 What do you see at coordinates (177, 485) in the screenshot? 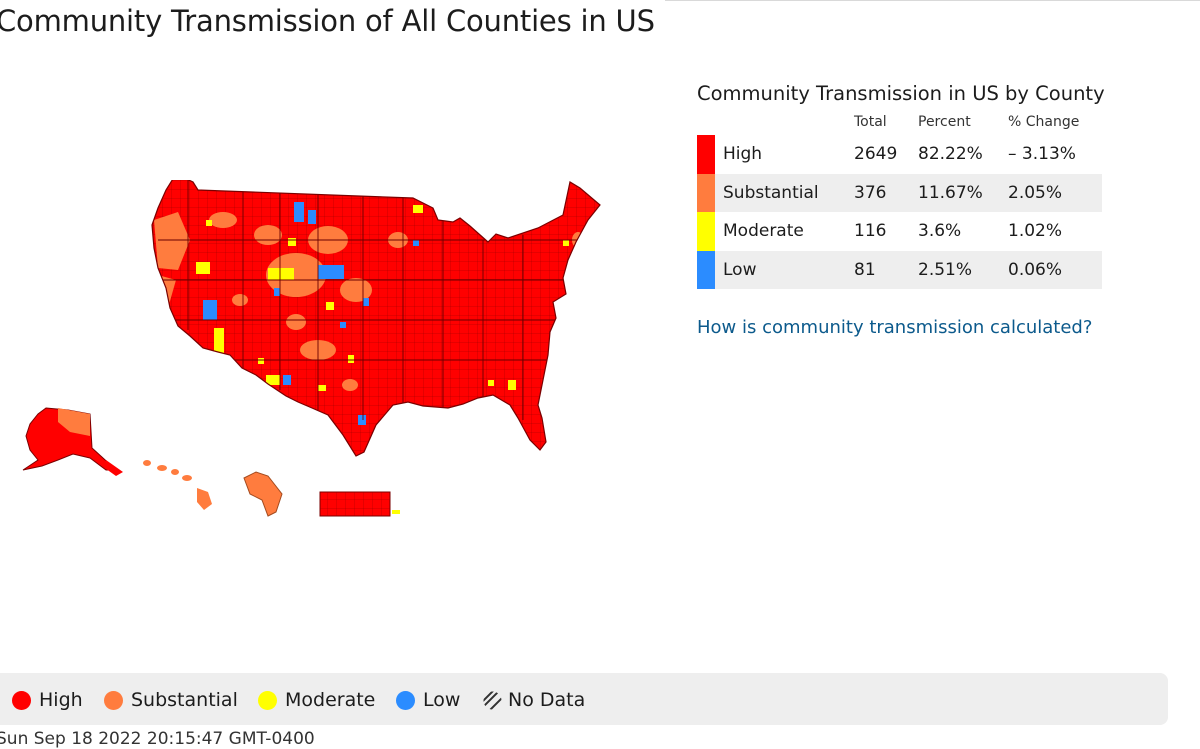
I see `hawaii` at bounding box center [177, 485].